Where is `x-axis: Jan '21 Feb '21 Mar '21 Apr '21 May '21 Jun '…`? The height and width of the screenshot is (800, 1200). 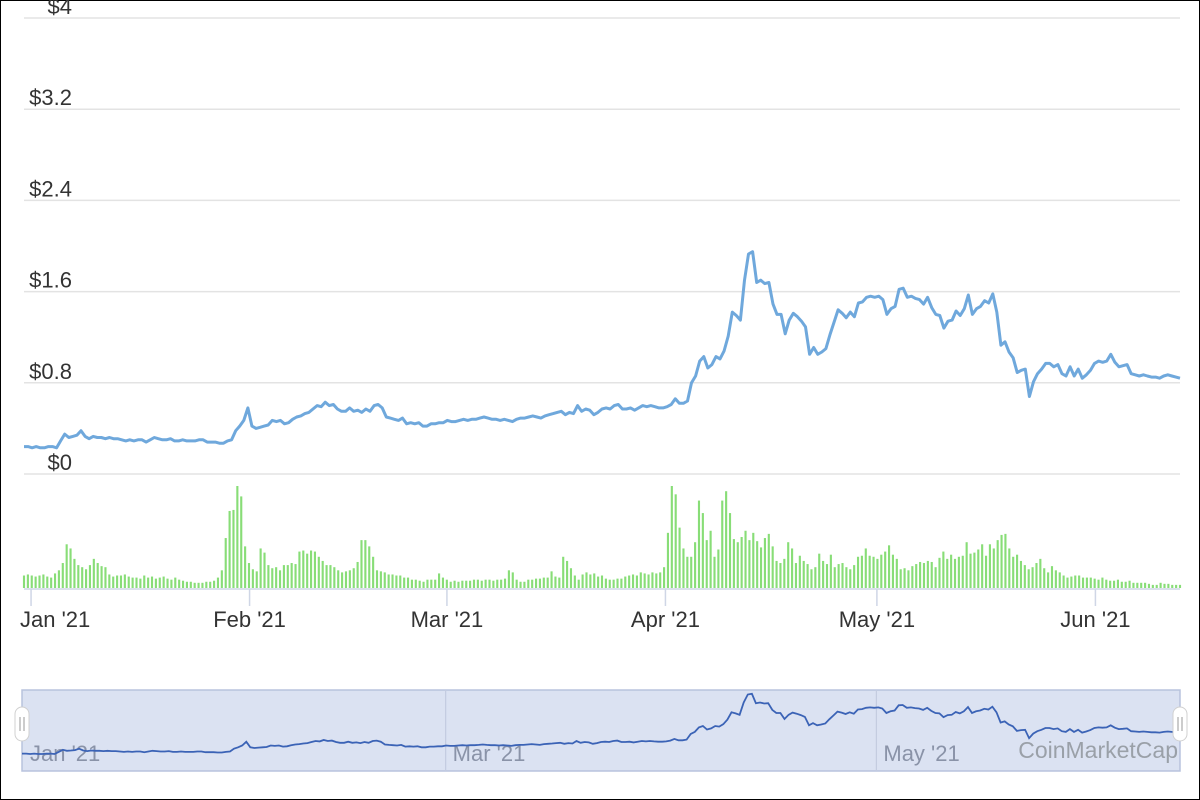 x-axis: Jan '21 Feb '21 Mar '21 Apr '21 May '21 Jun '… is located at coordinates (600, 610).